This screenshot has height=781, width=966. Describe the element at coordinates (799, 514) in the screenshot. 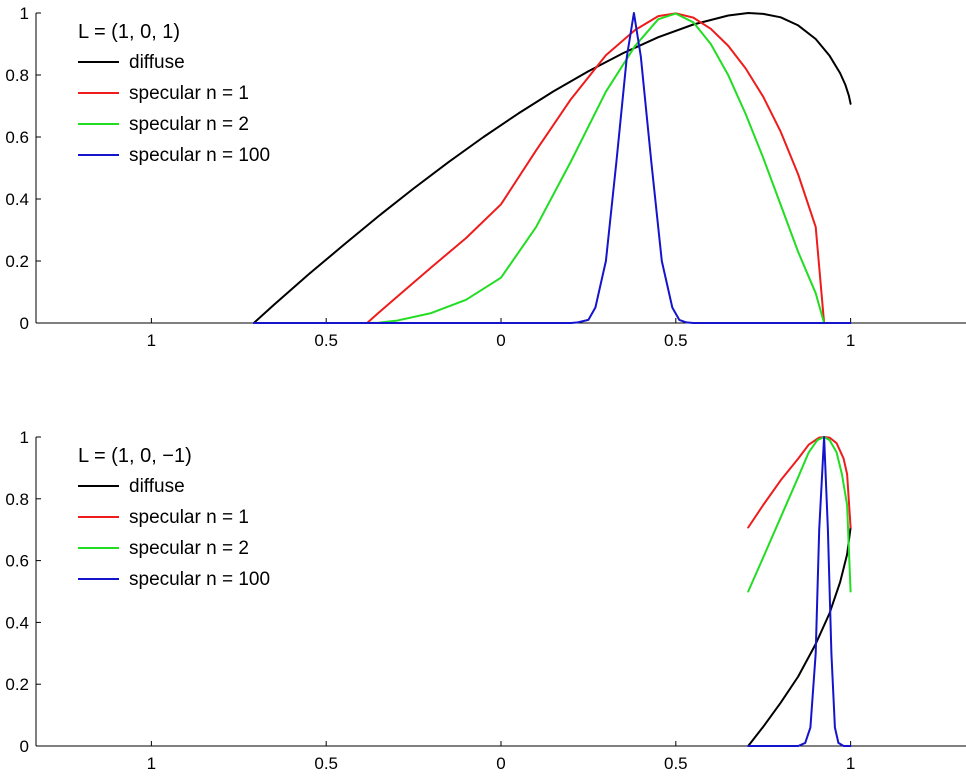

I see `series-line-specular-n2` at that location.